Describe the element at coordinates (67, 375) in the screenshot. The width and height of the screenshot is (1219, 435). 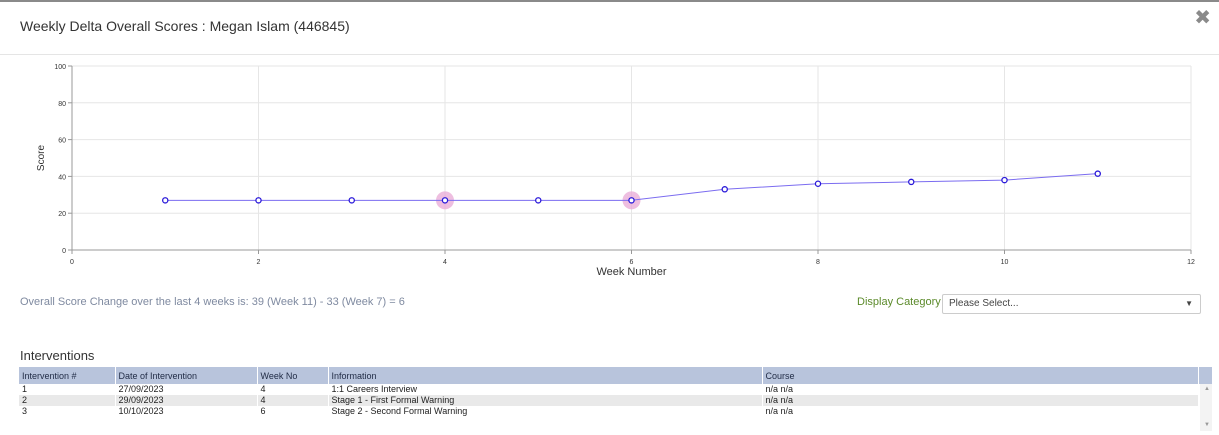
I see `column-header-intervention-number: Intervention #` at that location.